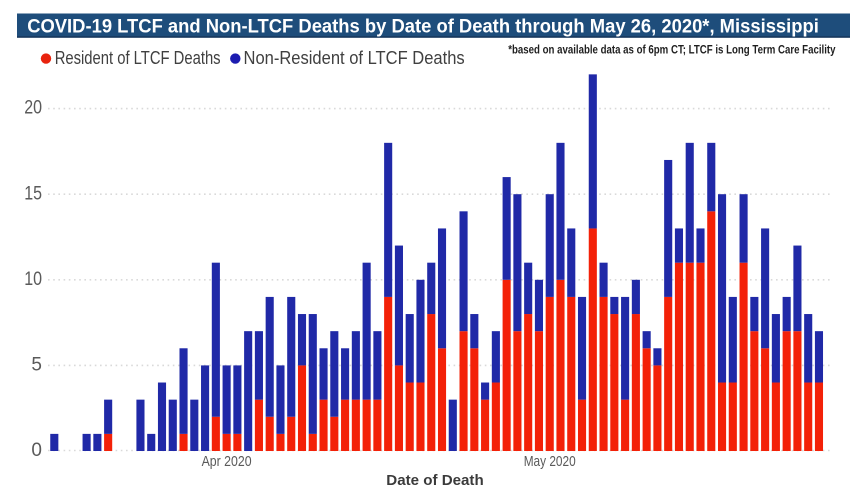  I want to click on svg-text: 5, so click(36, 365).